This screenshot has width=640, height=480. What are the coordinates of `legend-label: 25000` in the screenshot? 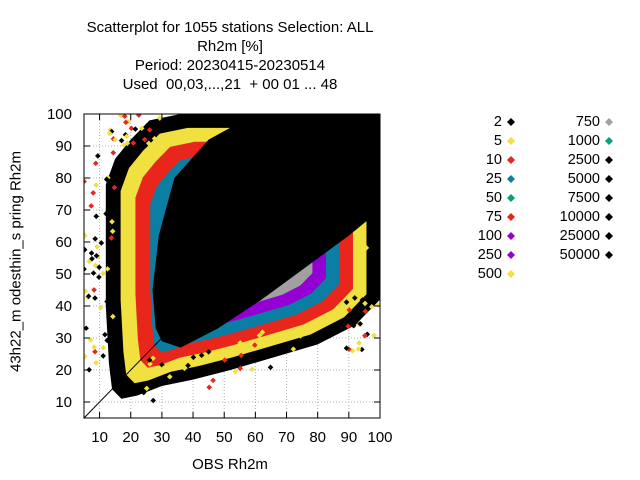 It's located at (579, 236).